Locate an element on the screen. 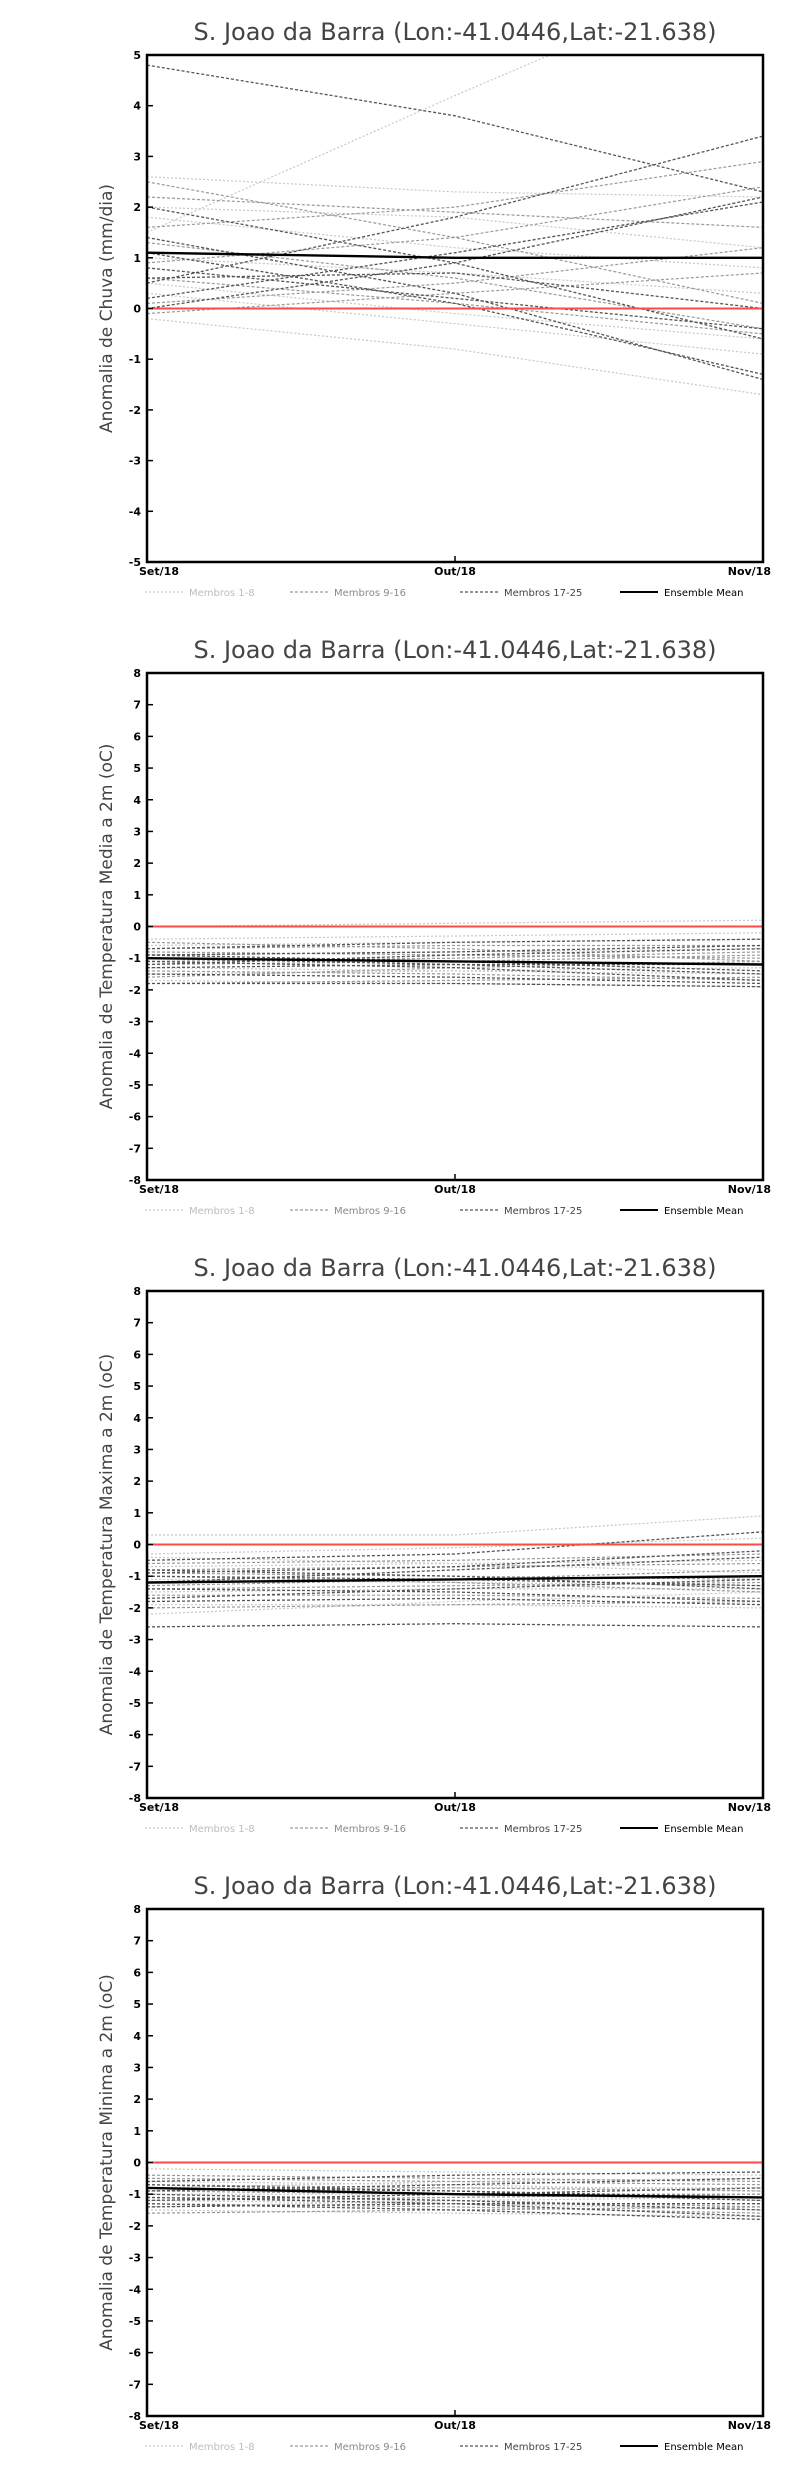 The height and width of the screenshot is (2472, 800). y-tick-label: 5 is located at coordinates (137, 768).